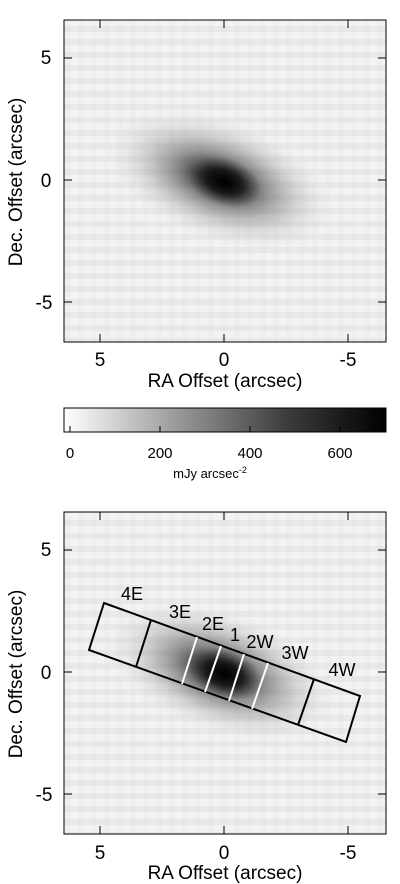 The height and width of the screenshot is (884, 400). Describe the element at coordinates (159, 453) in the screenshot. I see `colorbar-tick-200: 200` at that location.